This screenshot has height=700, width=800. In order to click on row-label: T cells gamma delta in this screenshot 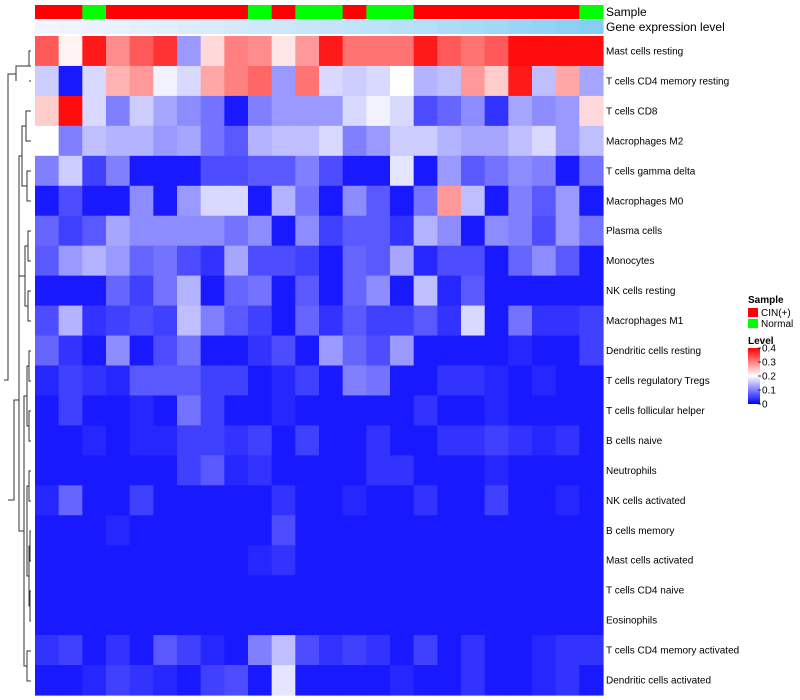, I will do `click(651, 171)`.